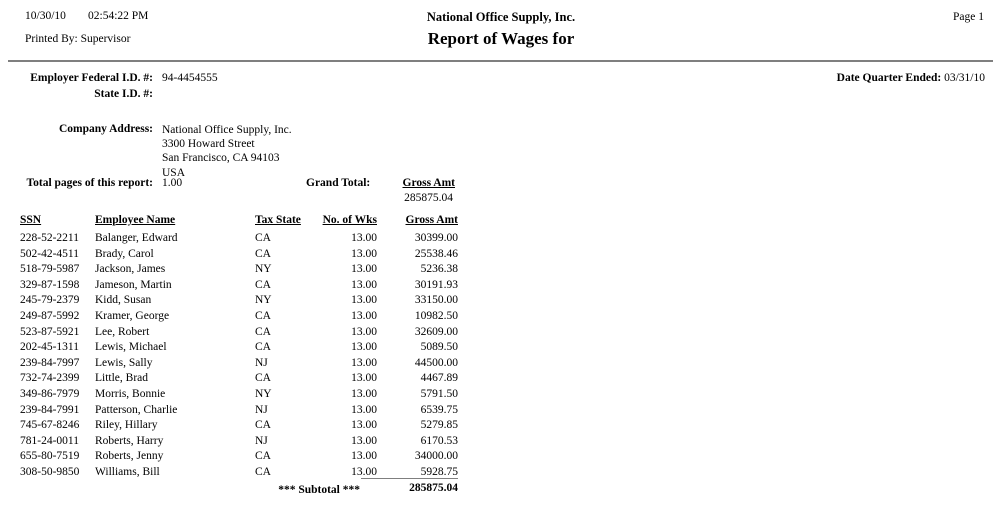 This screenshot has height=510, width=1002. What do you see at coordinates (132, 315) in the screenshot?
I see `employee-name-cell: Kramer, George` at bounding box center [132, 315].